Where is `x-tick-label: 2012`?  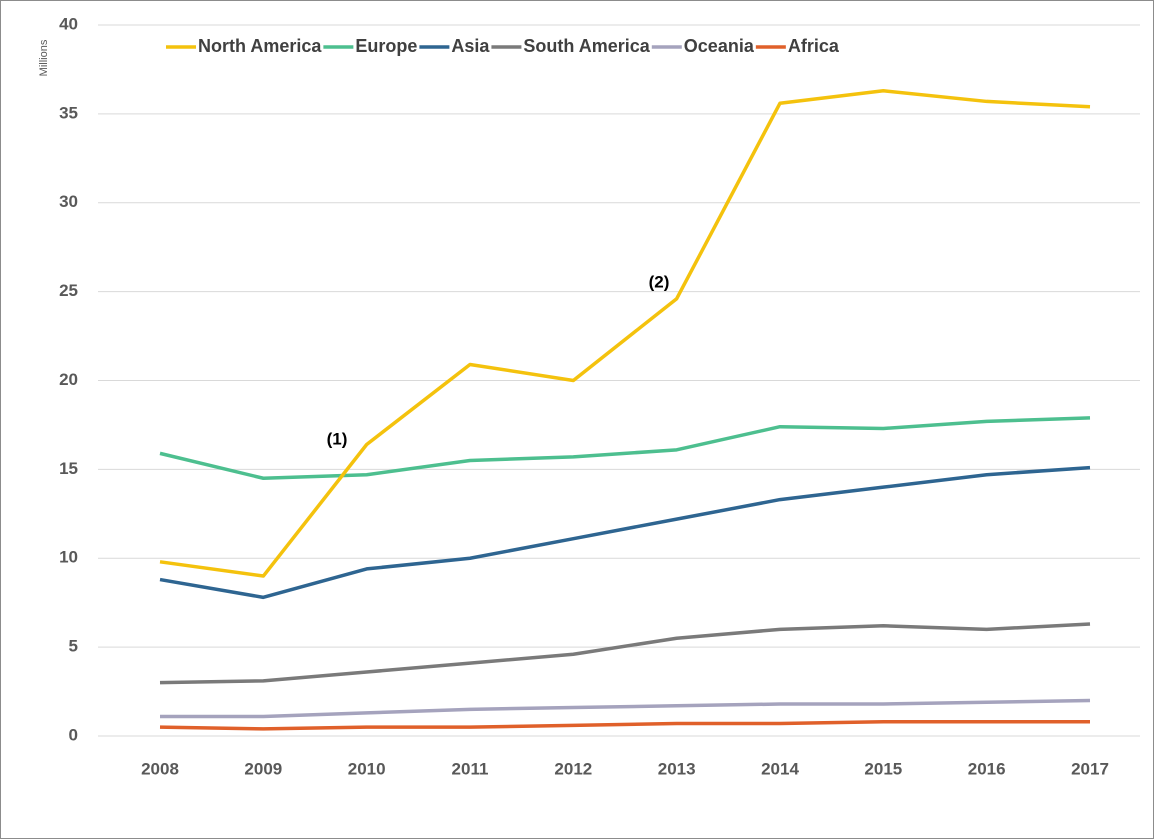
x-tick-label: 2012 is located at coordinates (573, 768).